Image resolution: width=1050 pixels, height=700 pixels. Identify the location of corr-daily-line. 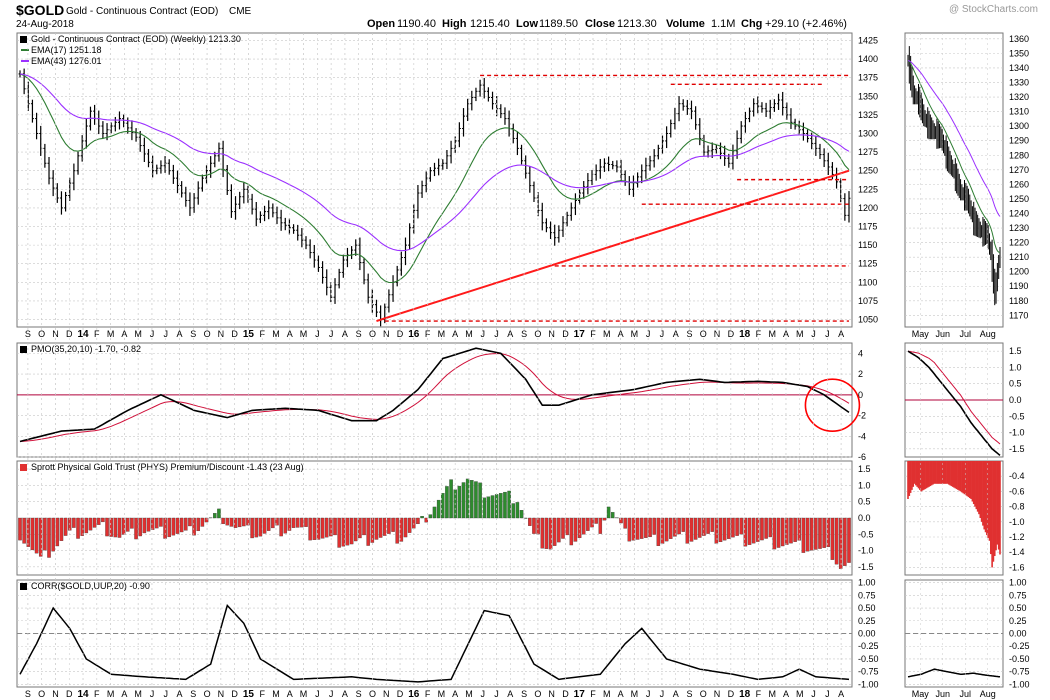
(954, 673).